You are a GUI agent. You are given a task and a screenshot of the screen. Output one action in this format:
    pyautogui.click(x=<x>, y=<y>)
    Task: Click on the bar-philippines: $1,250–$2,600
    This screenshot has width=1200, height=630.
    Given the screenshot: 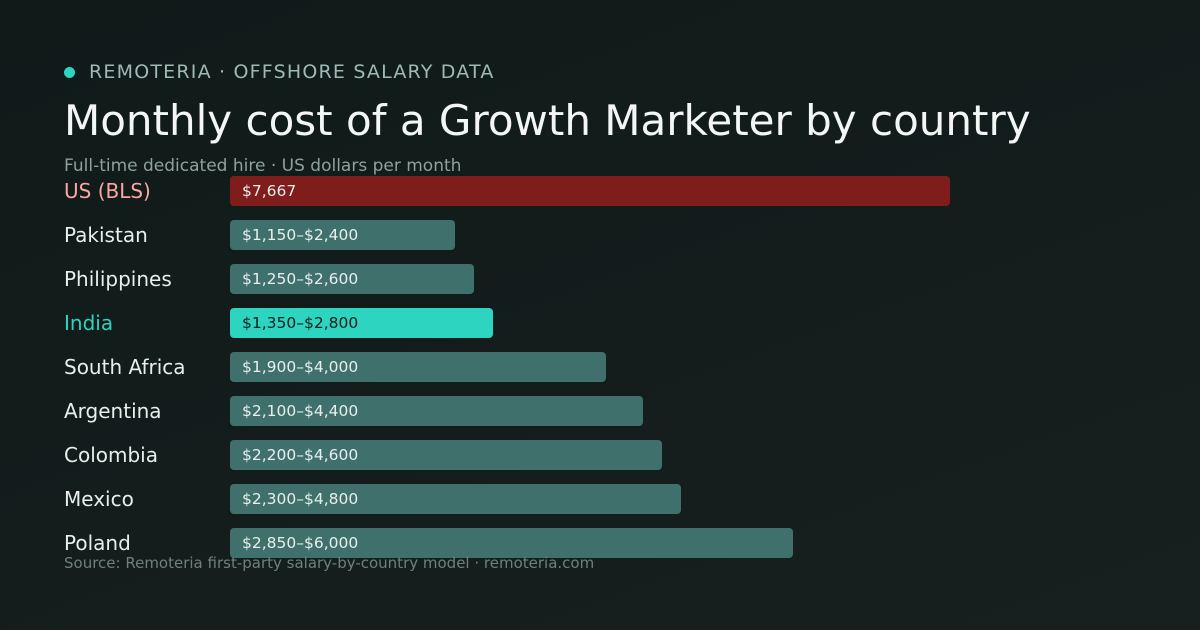 What is the action you would take?
    pyautogui.click(x=352, y=279)
    